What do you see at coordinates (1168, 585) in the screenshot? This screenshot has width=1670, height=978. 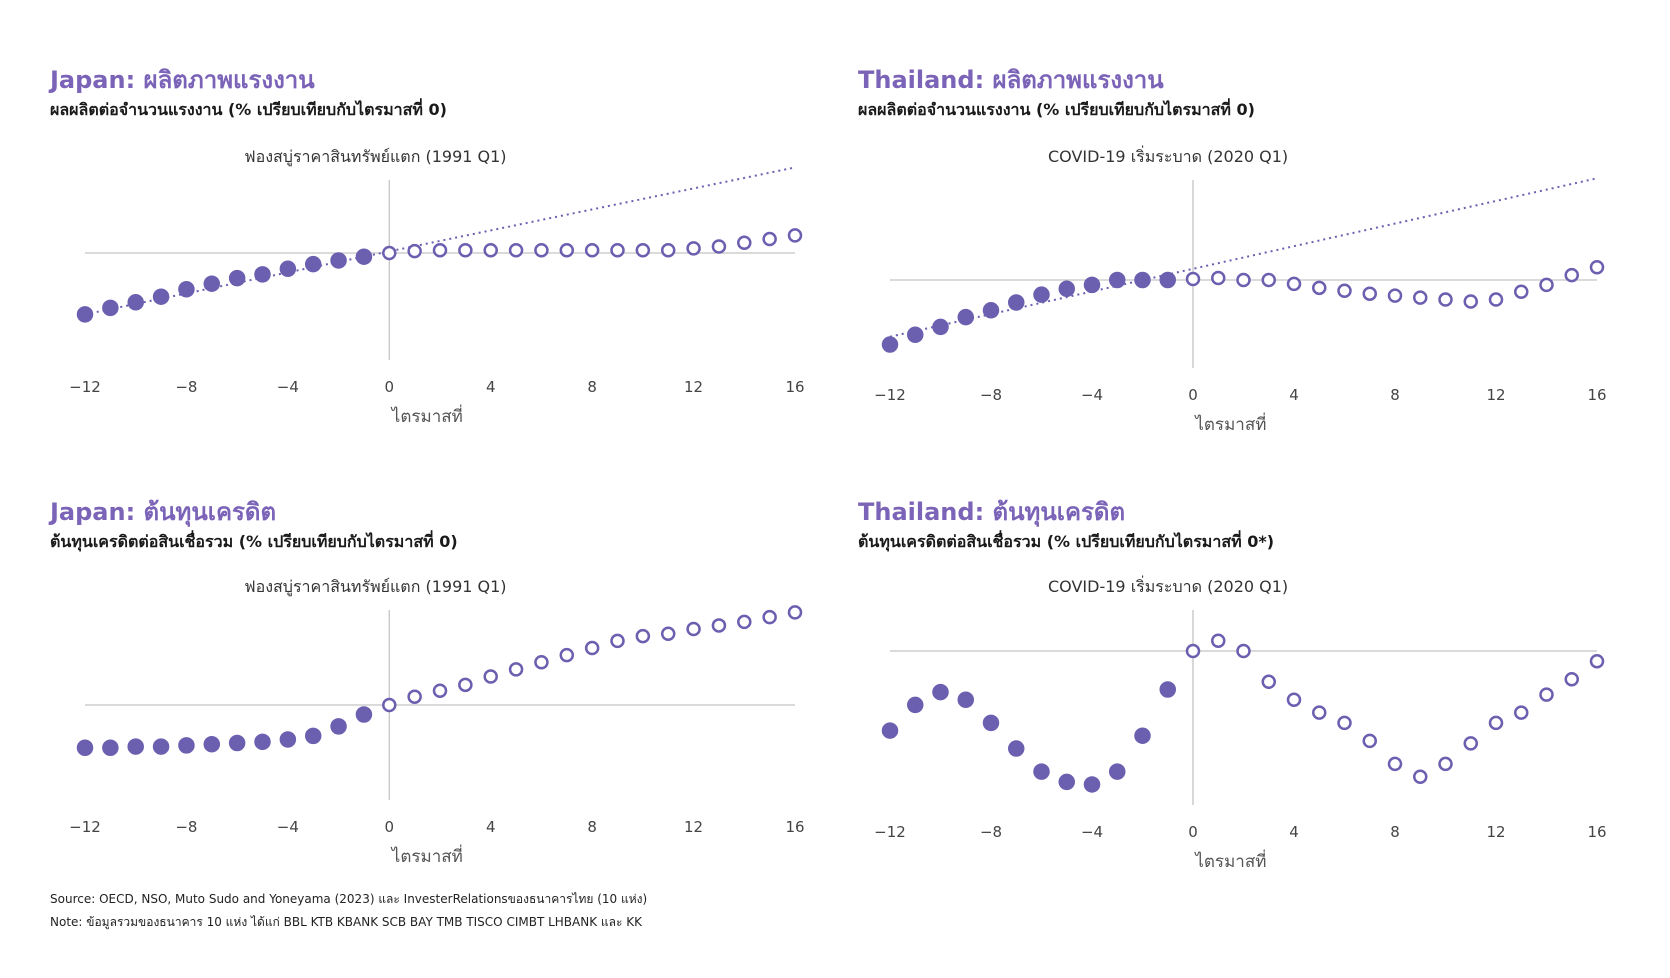 I see `event-label: COVID-19 เริ่มระบาด (2020 Q1)` at bounding box center [1168, 585].